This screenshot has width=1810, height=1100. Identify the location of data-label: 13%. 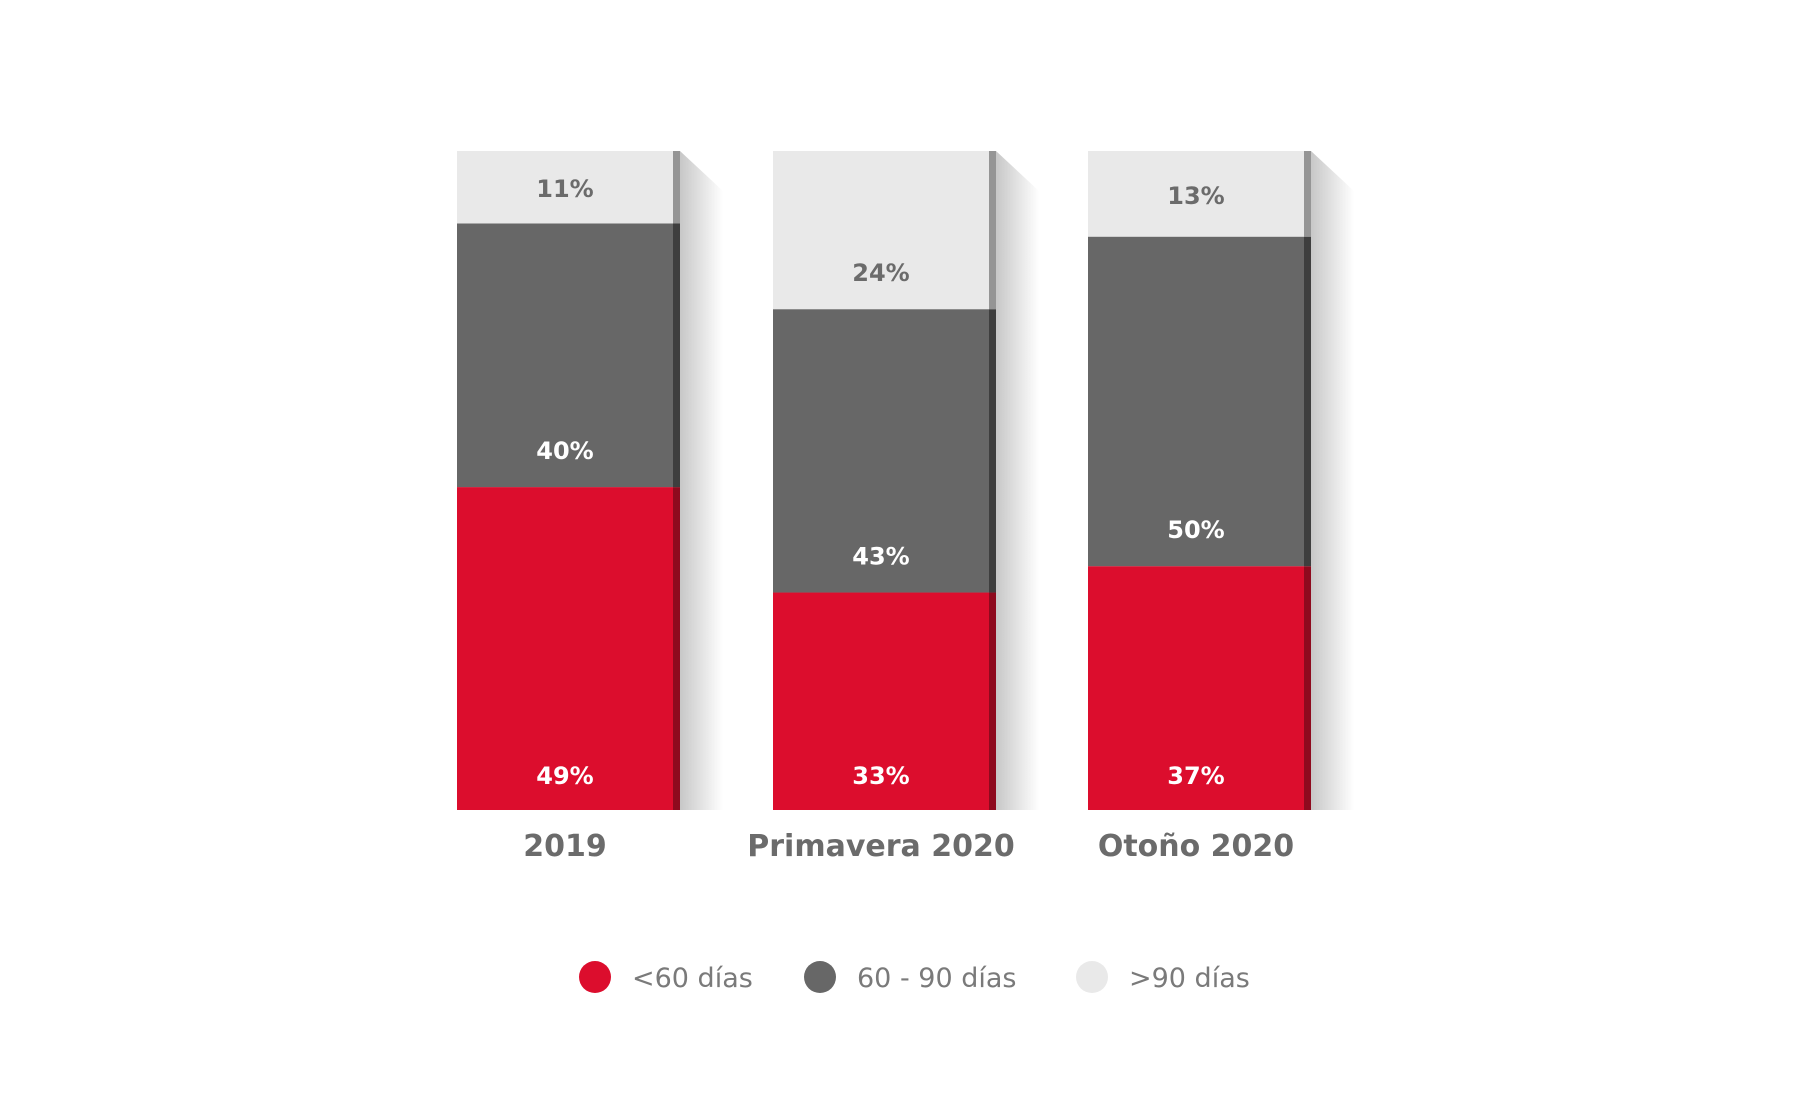
(1195, 196).